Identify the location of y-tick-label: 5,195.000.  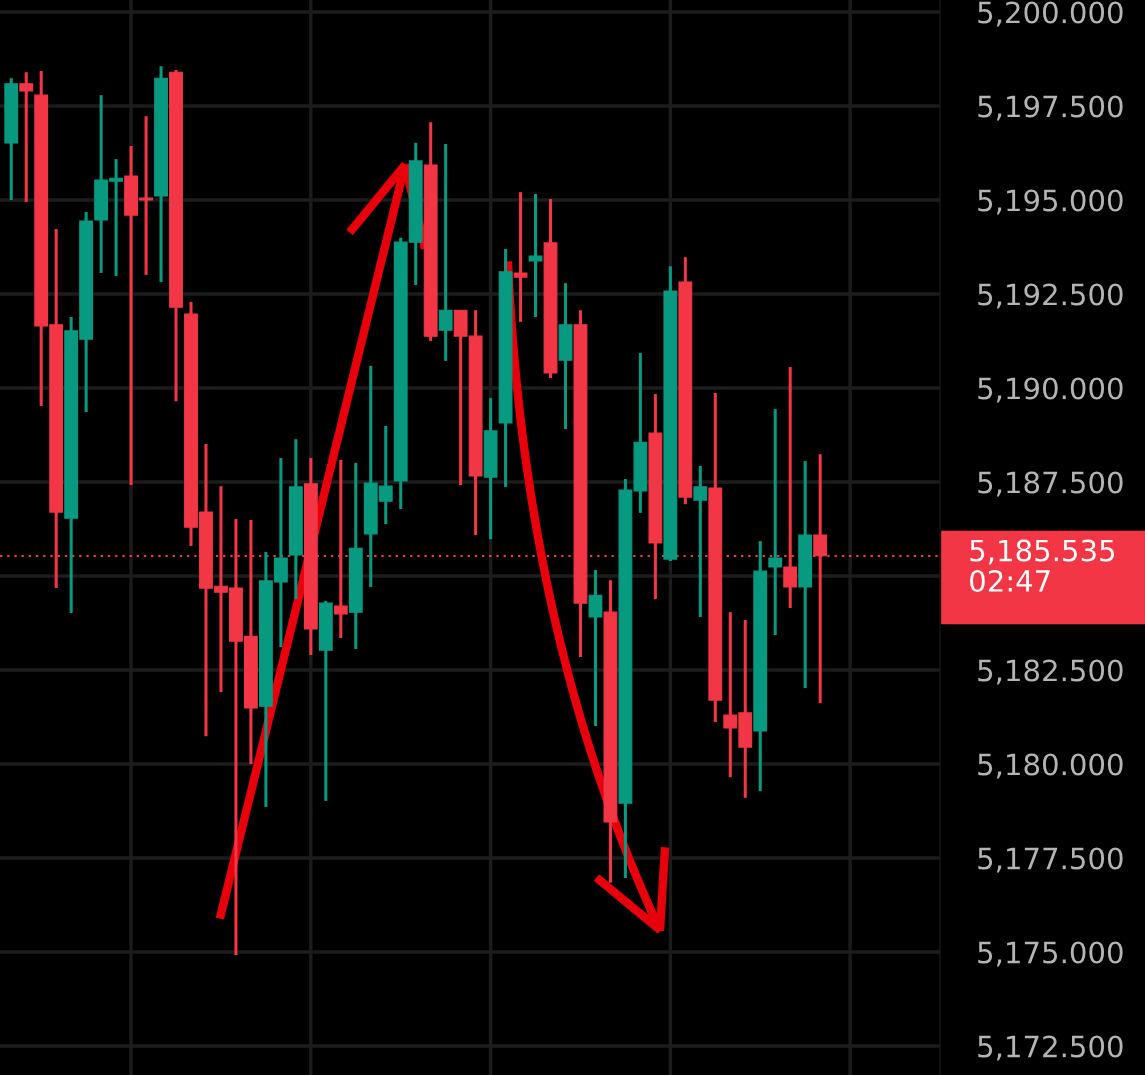
(1050, 202).